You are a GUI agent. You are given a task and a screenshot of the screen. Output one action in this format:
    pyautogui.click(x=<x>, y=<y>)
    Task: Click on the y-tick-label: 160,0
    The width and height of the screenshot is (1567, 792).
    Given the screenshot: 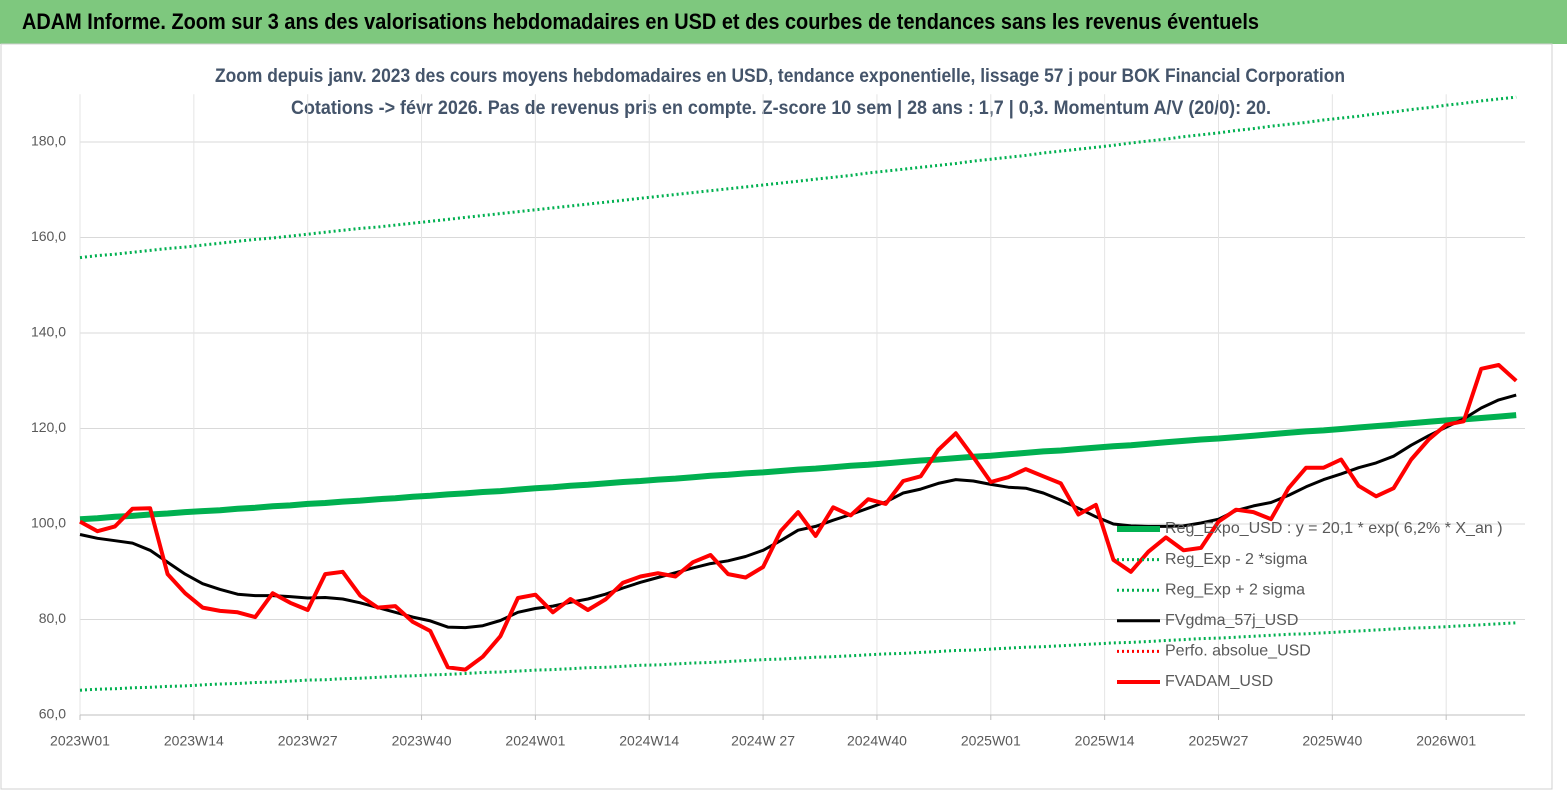 What is the action you would take?
    pyautogui.click(x=48, y=236)
    